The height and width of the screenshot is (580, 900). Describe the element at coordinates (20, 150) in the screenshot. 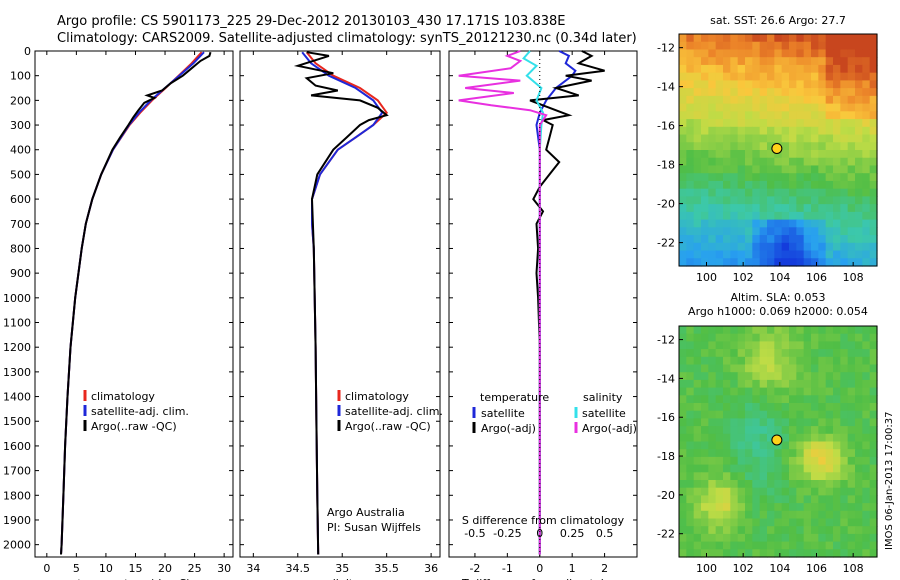

I see `temperature-ytick-label: 400` at that location.